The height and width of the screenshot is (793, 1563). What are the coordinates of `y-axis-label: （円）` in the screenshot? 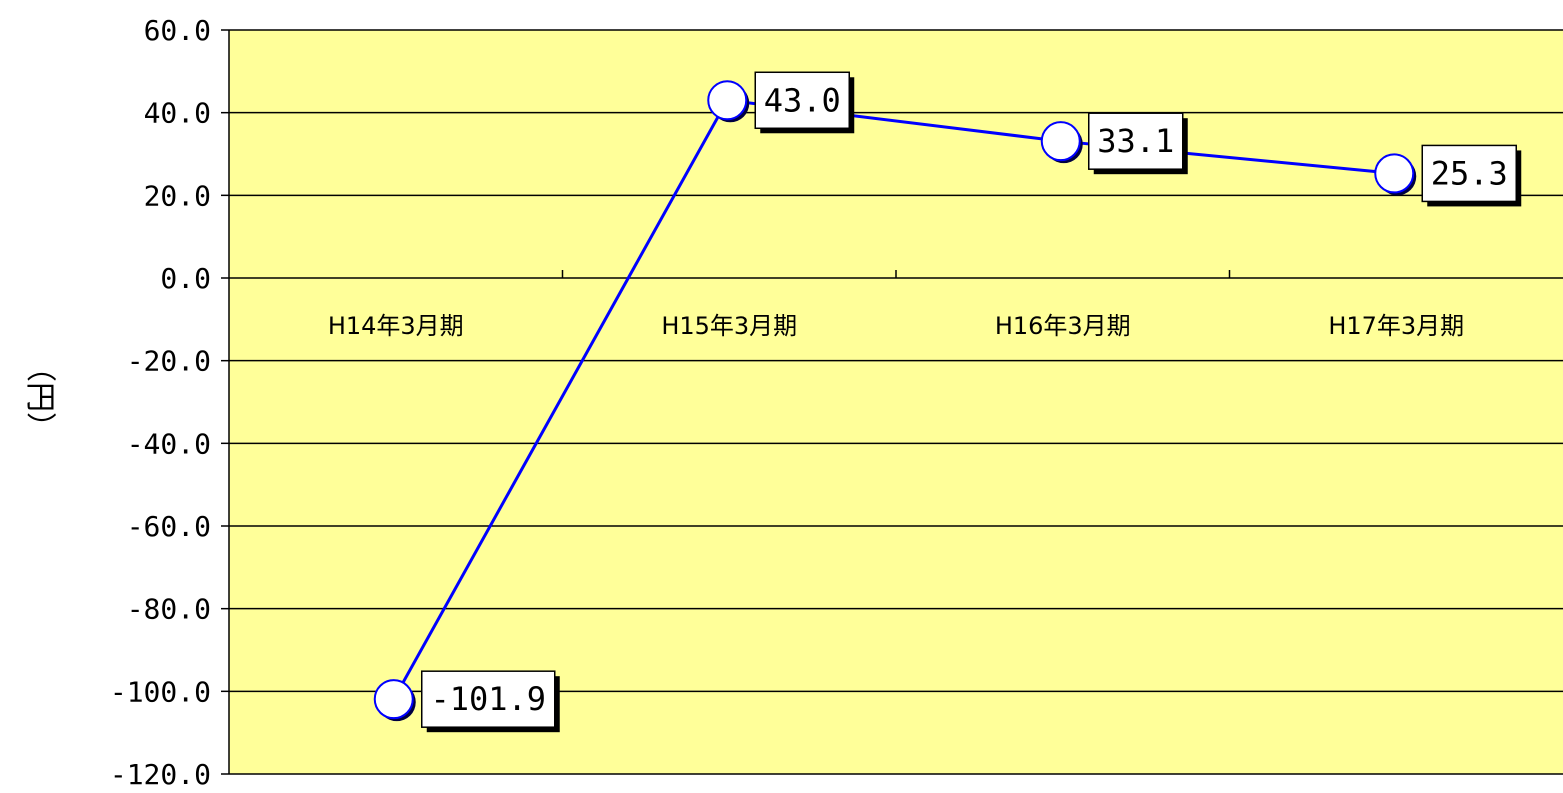 It's located at (39, 397).